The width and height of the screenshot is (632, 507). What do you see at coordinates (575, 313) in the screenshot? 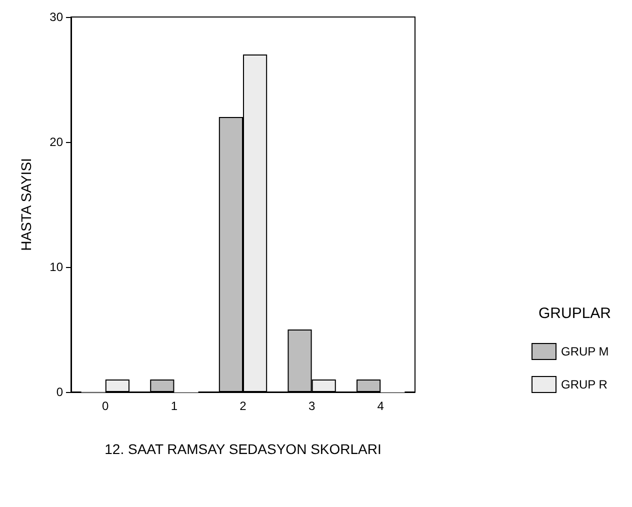
I see `legend-title: GRUPLAR` at bounding box center [575, 313].